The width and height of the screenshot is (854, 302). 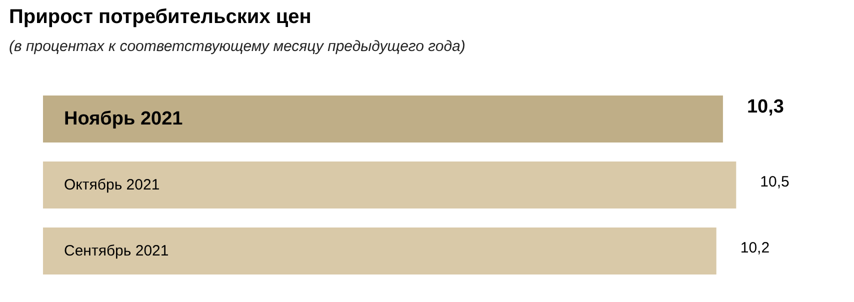 What do you see at coordinates (124, 119) in the screenshot?
I see `y-tick-label: Ноябрь 2021` at bounding box center [124, 119].